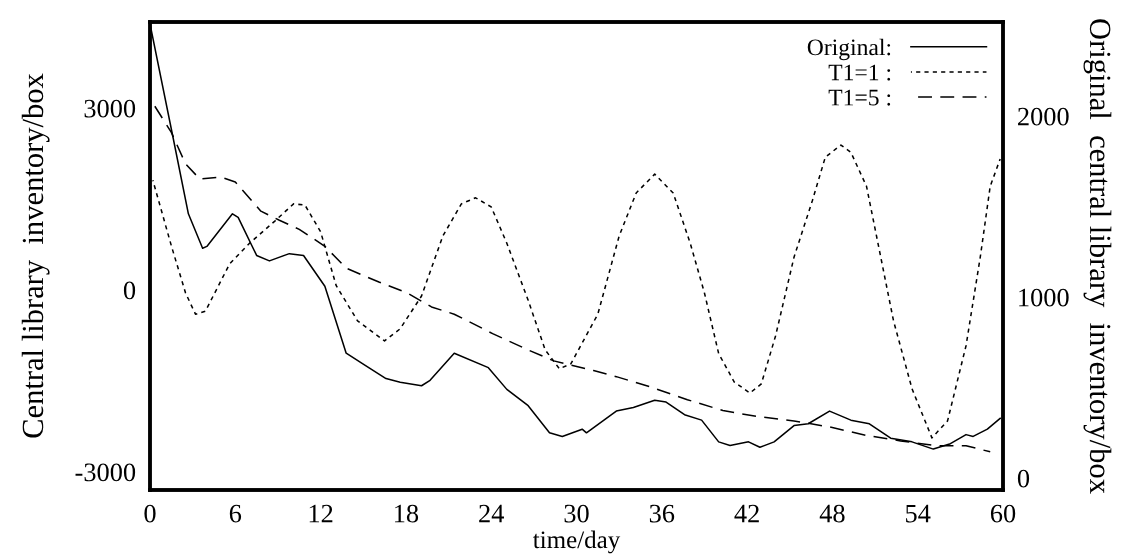 This screenshot has width=1135, height=557. What do you see at coordinates (105, 472) in the screenshot?
I see `y-tick-label: -3000` at bounding box center [105, 472].